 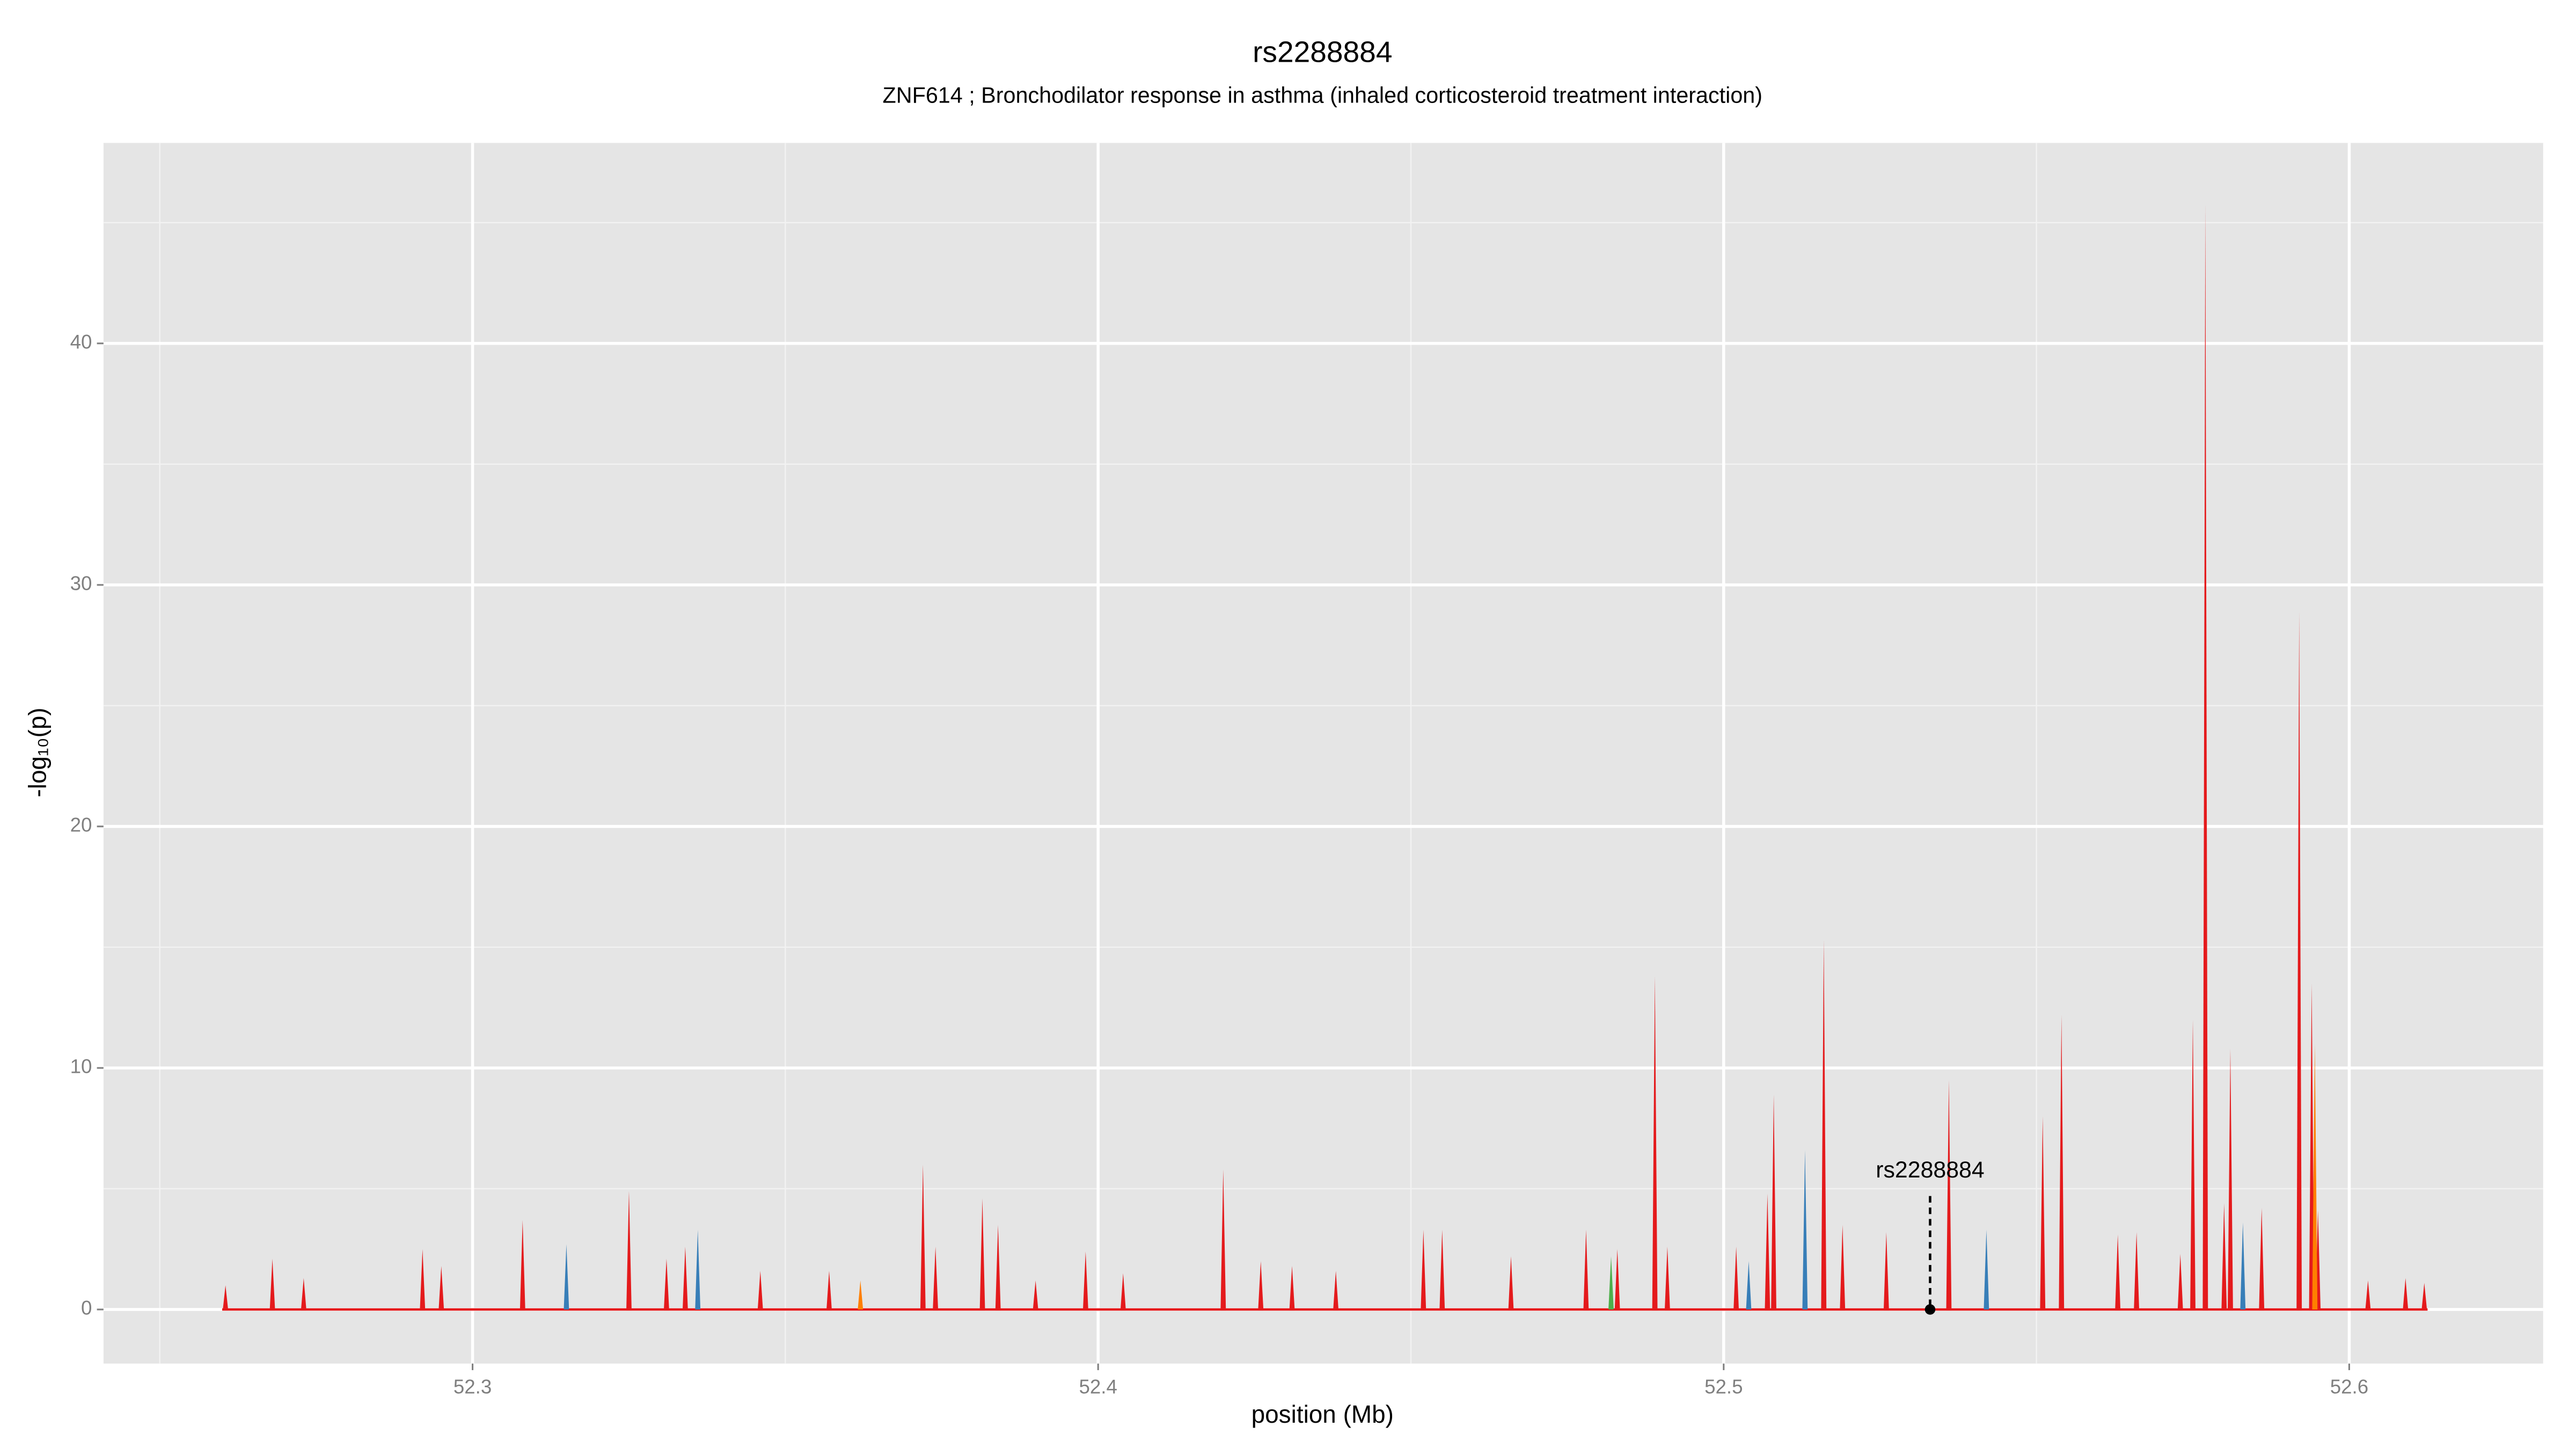 What do you see at coordinates (2349, 1386) in the screenshot?
I see `x-tick-label: 52.6` at bounding box center [2349, 1386].